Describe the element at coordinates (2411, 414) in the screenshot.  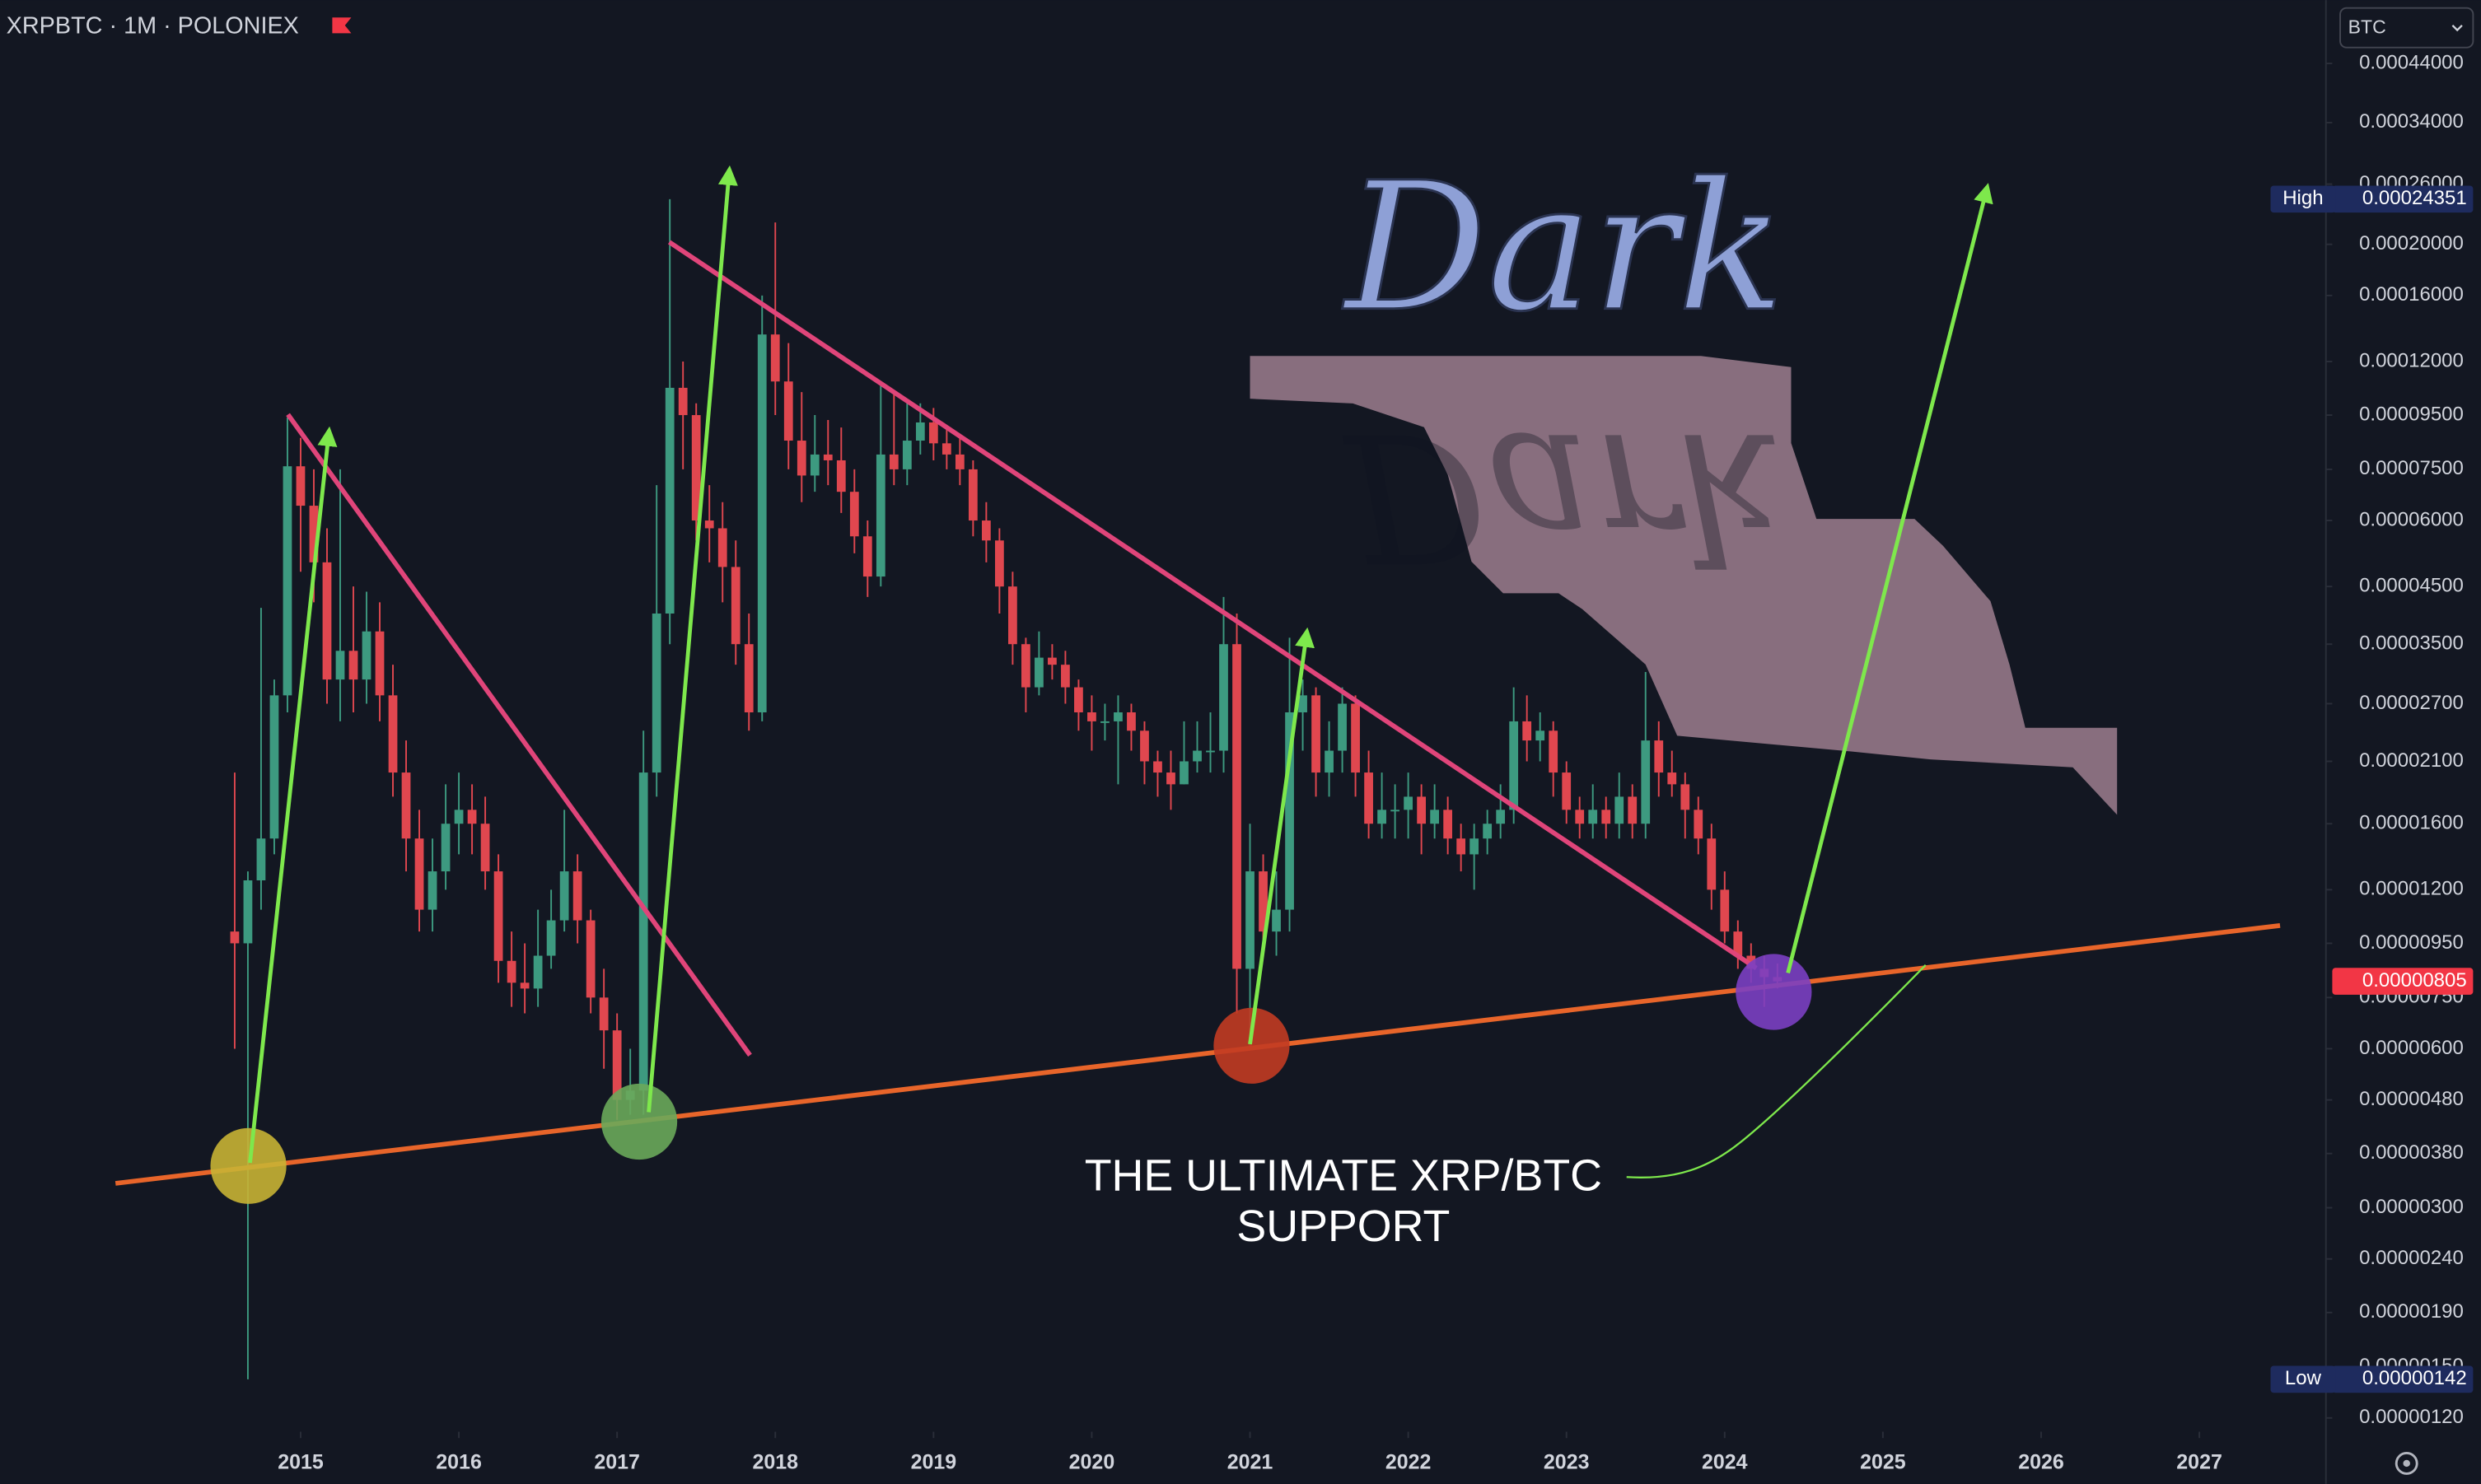
I see `y-tick-label: 0.00009500` at that location.